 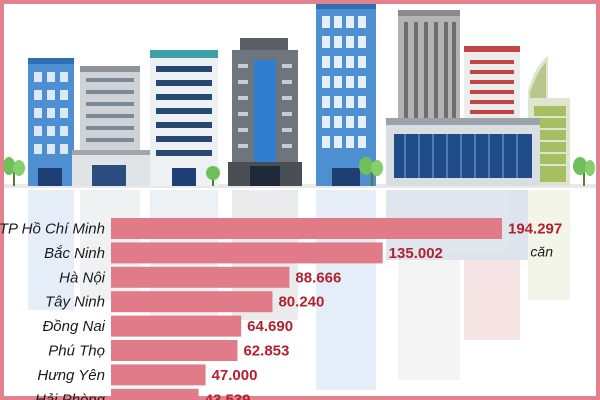 I want to click on category-label: Hà Nội, so click(x=82, y=277).